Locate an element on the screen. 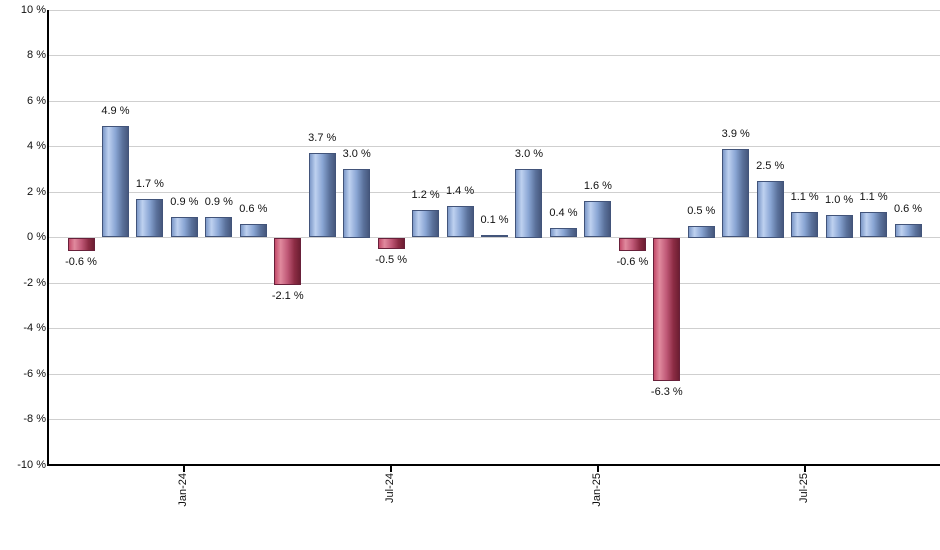  bar-value-label: 3.7 % is located at coordinates (322, 138).